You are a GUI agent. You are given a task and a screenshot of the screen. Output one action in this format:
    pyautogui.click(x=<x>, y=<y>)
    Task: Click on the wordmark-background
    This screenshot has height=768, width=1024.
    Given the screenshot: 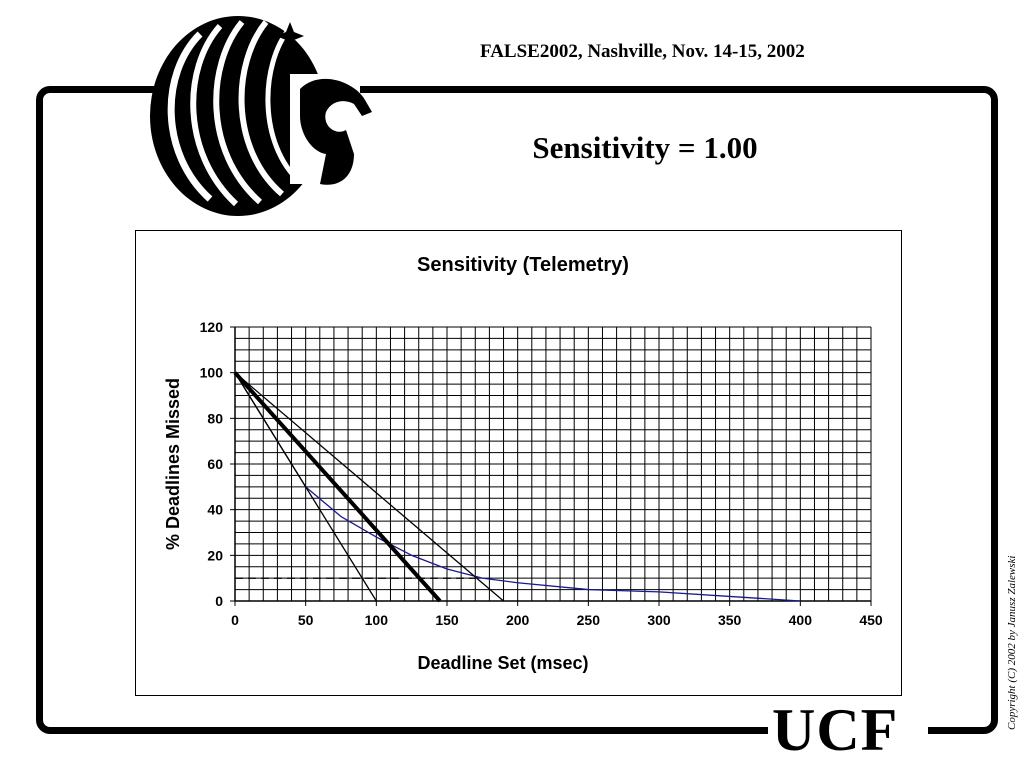 What is the action you would take?
    pyautogui.click(x=848, y=737)
    